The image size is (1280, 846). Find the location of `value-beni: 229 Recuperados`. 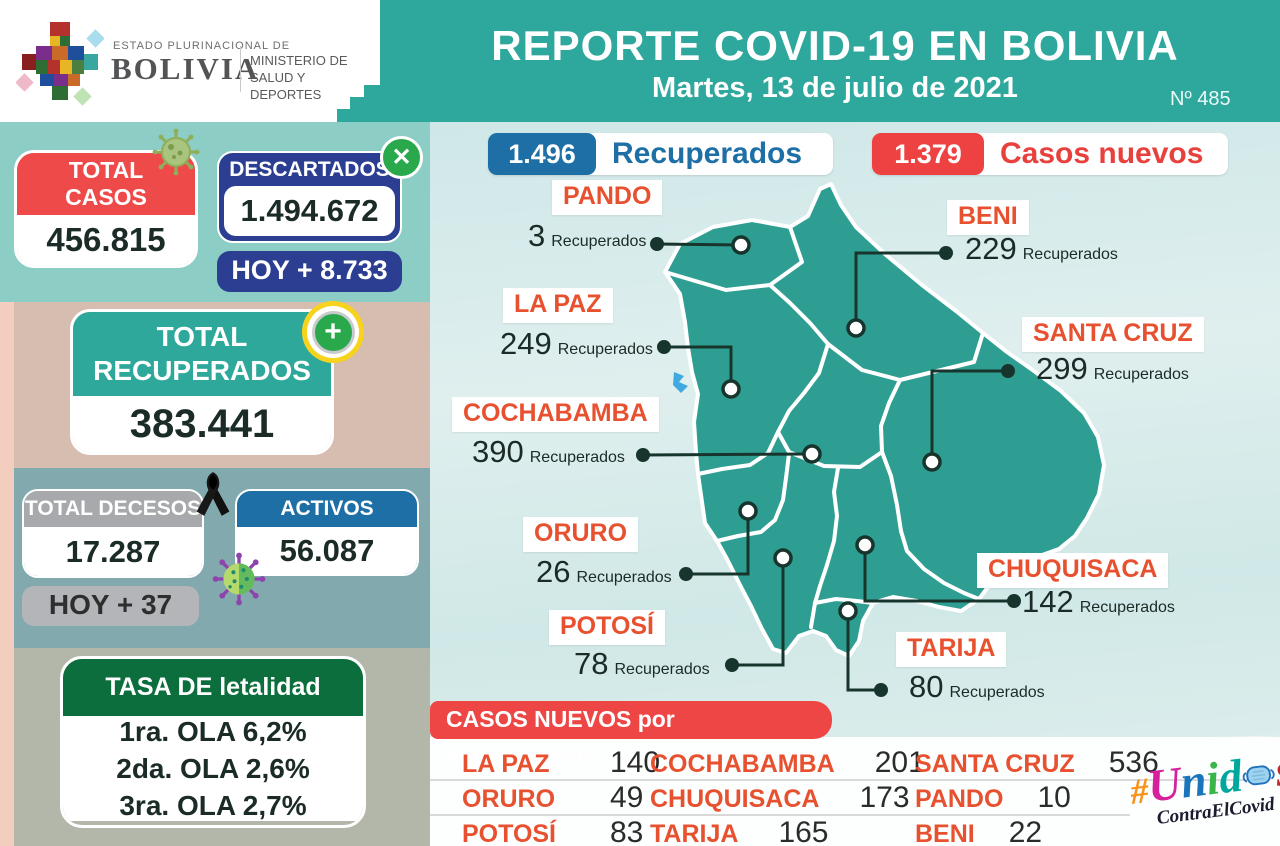

value-beni: 229 Recuperados is located at coordinates (1041, 248).